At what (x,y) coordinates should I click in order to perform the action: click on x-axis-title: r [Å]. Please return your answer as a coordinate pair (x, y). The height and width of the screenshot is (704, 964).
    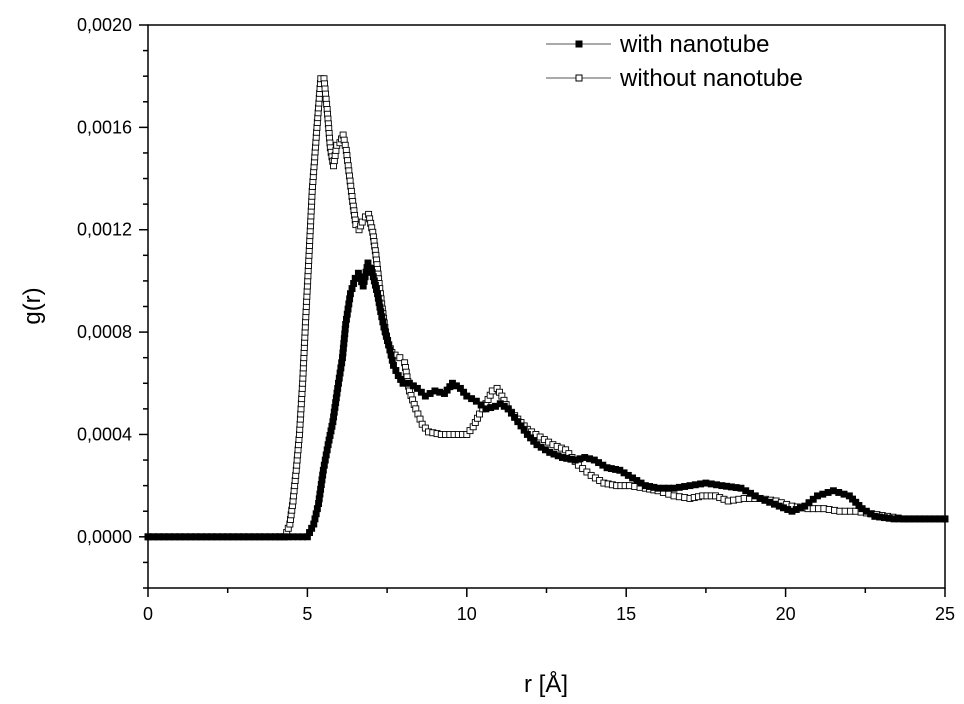
    Looking at the image, I should click on (546, 684).